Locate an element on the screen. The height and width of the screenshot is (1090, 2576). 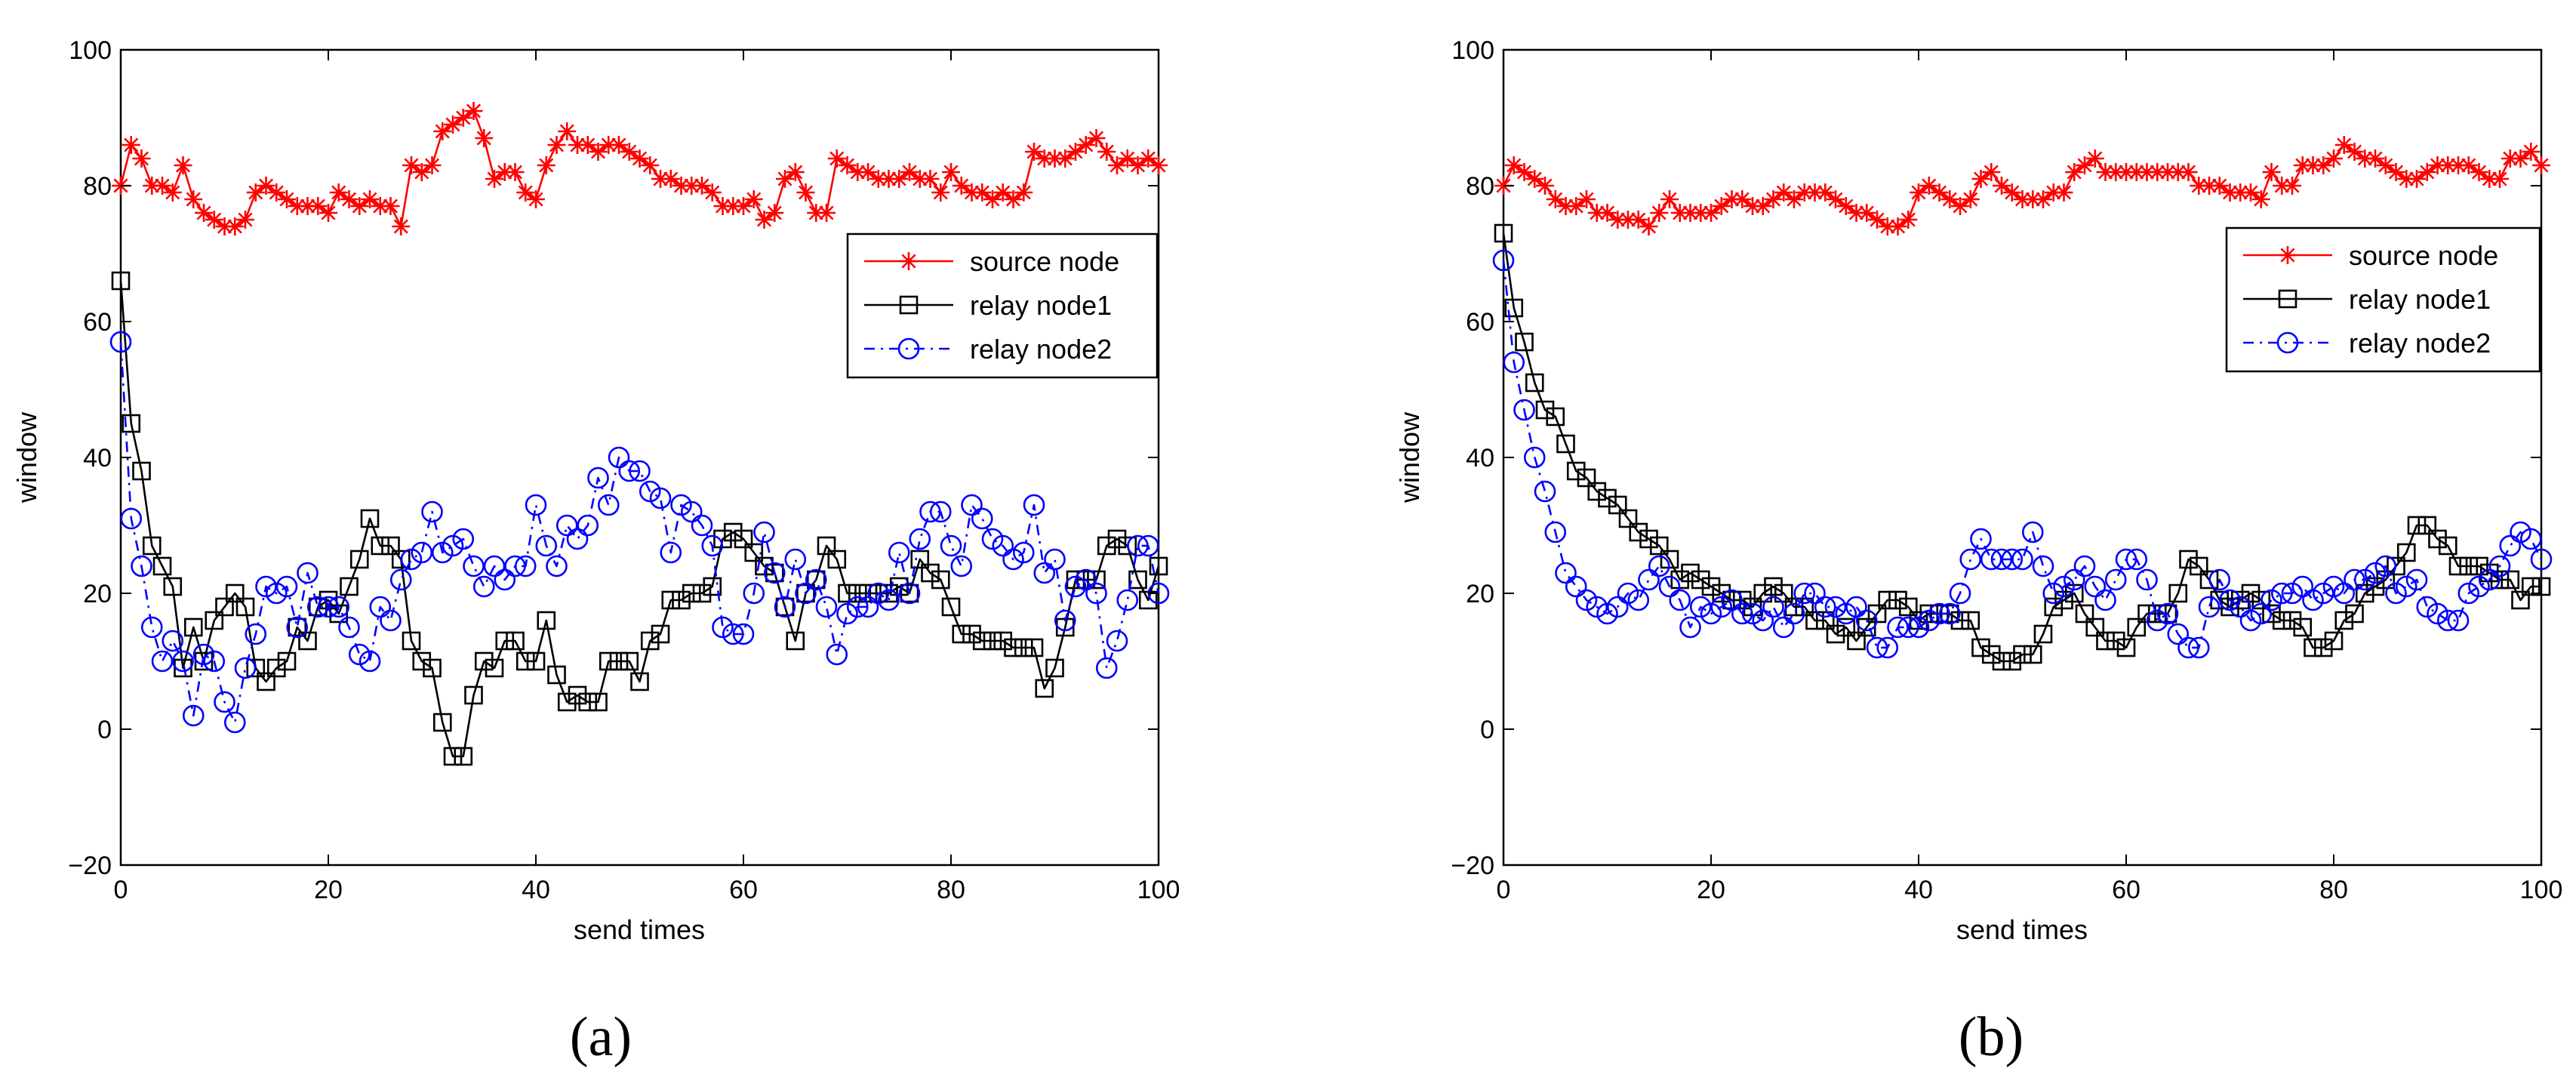
y-tick-label: 20 is located at coordinates (97, 594).